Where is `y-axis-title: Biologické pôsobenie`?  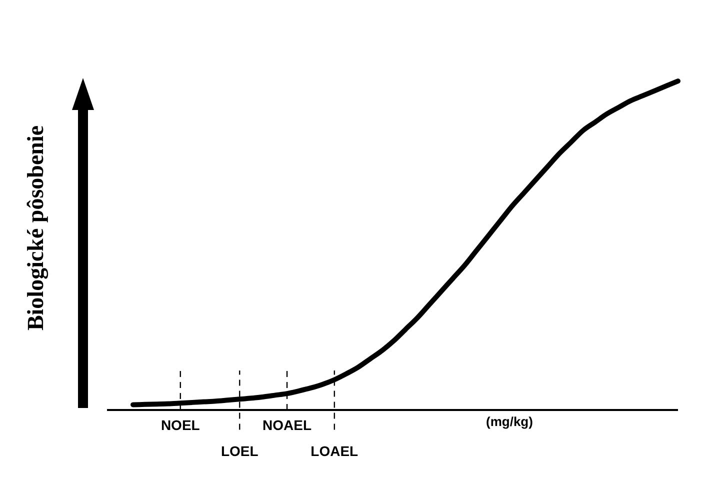 y-axis-title: Biologické pôsobenie is located at coordinates (36, 228).